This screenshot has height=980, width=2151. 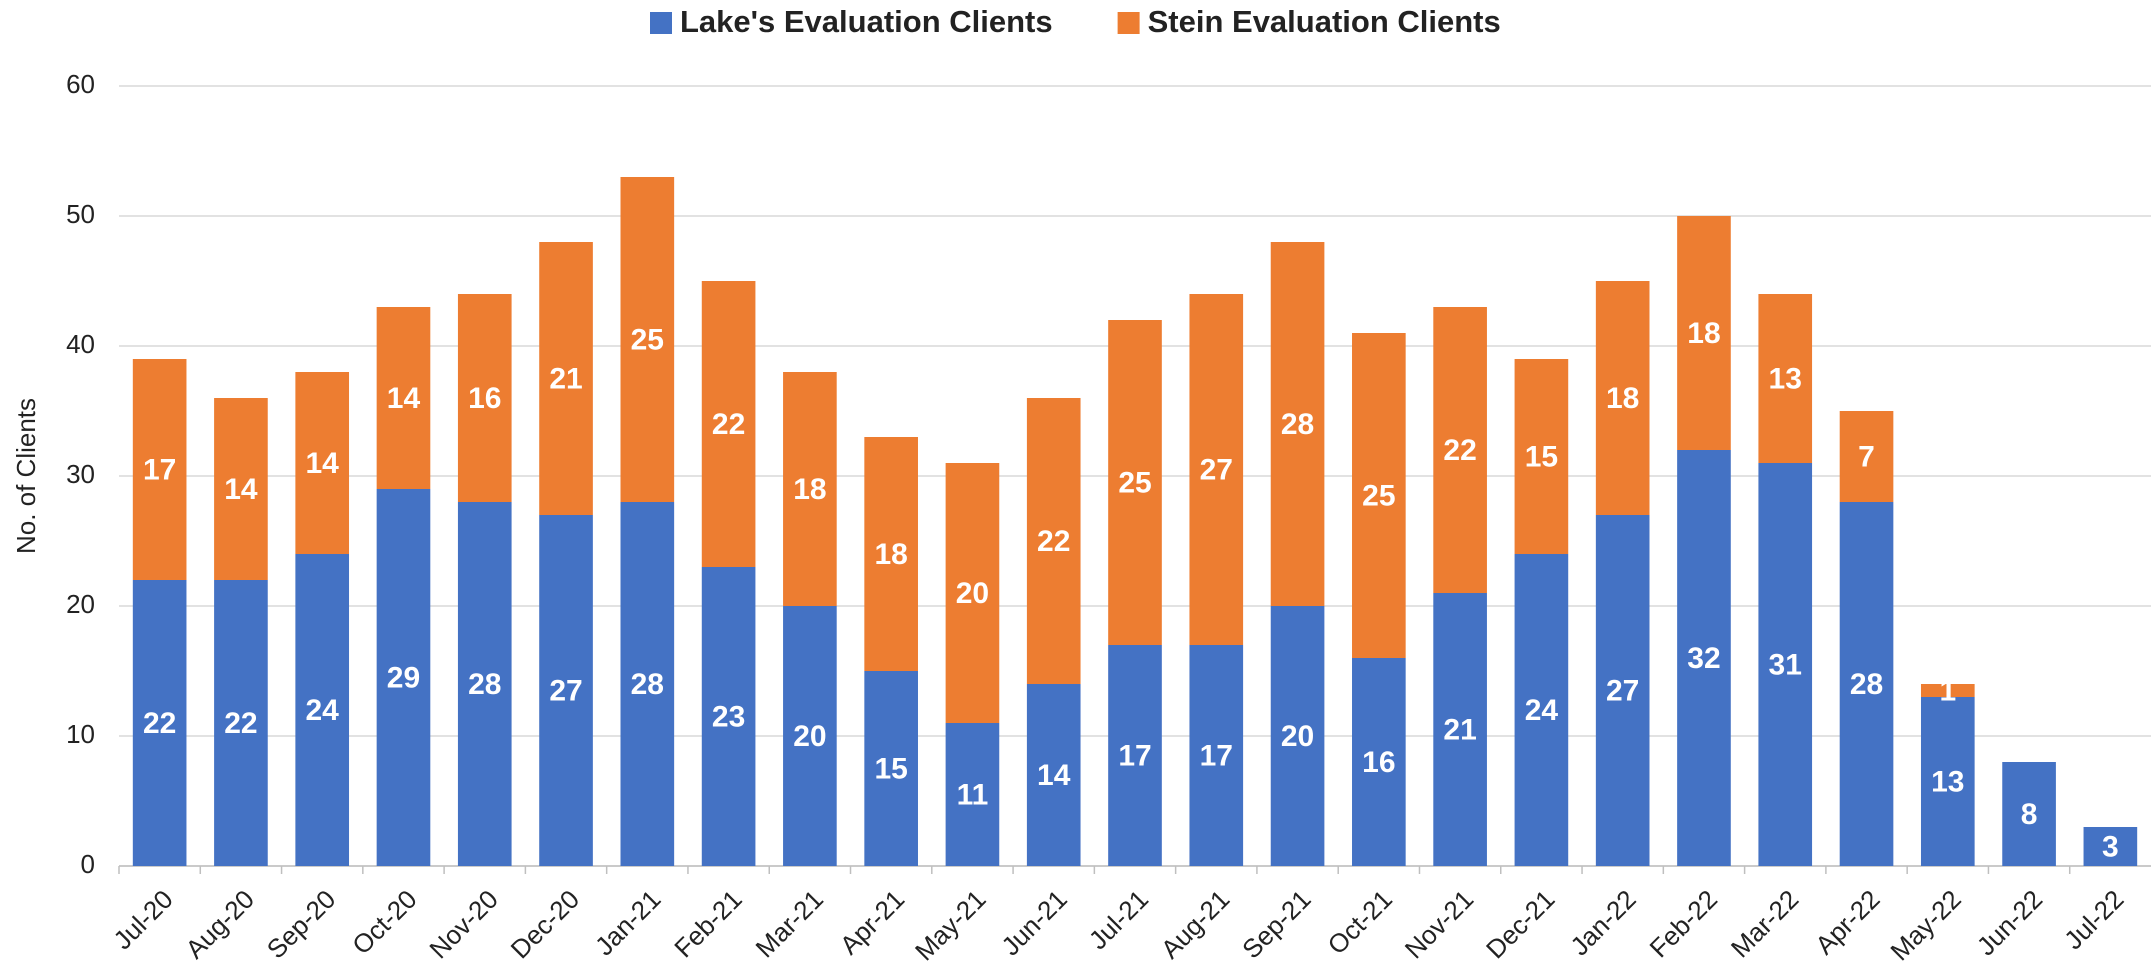 What do you see at coordinates (1683, 923) in the screenshot?
I see `x-tick-label: Feb-22` at bounding box center [1683, 923].